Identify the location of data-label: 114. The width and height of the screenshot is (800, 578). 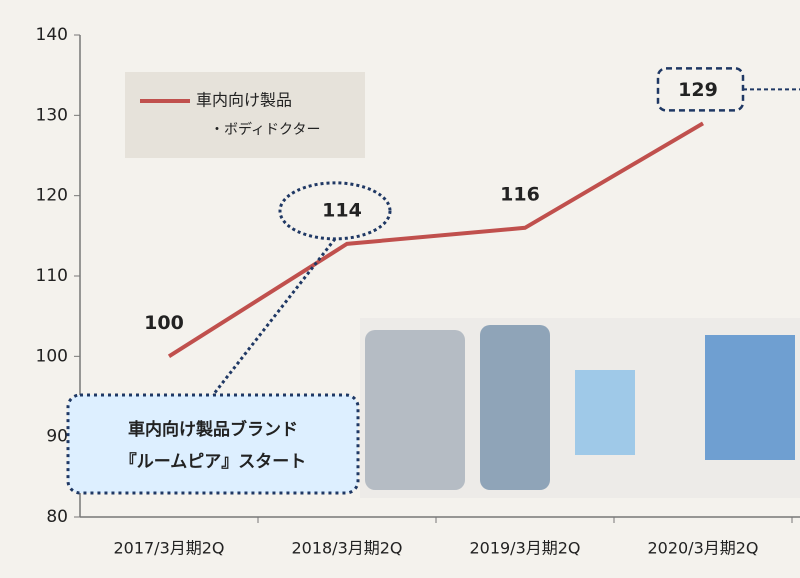
(342, 210).